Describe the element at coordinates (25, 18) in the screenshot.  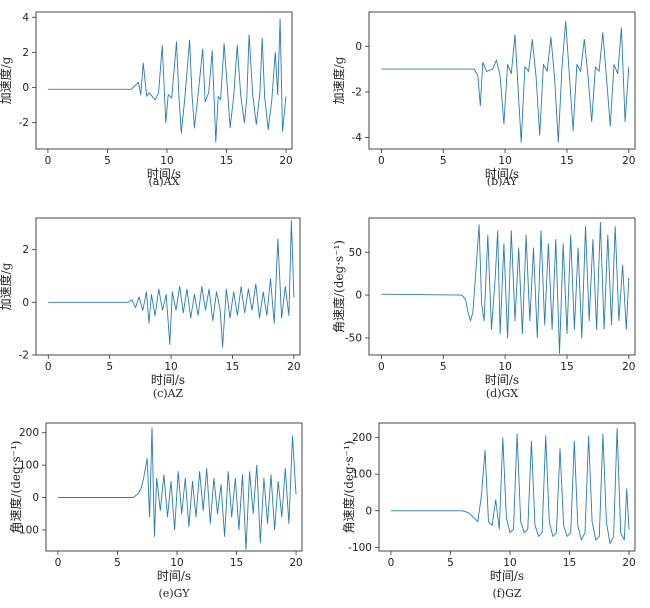
I see `y-tick-label: 4` at that location.